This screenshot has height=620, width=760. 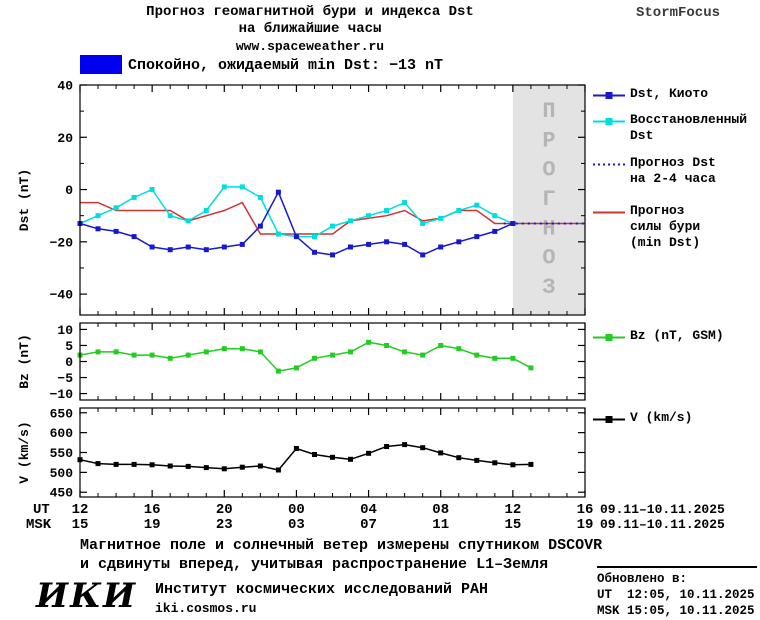 What do you see at coordinates (62, 433) in the screenshot?
I see `y-tick-label: 600` at bounding box center [62, 433].